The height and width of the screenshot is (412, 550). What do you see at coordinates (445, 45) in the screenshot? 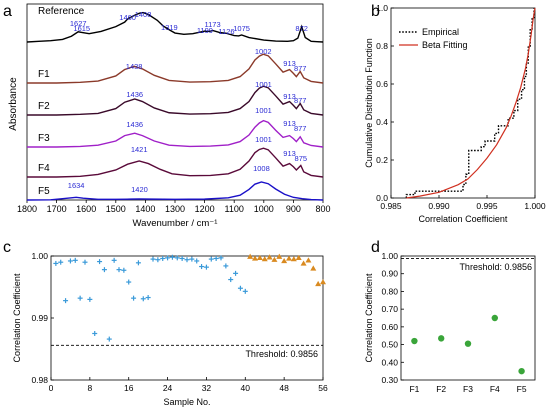
I see `legend-beta-fitting-label: Beta Fitting` at bounding box center [445, 45].